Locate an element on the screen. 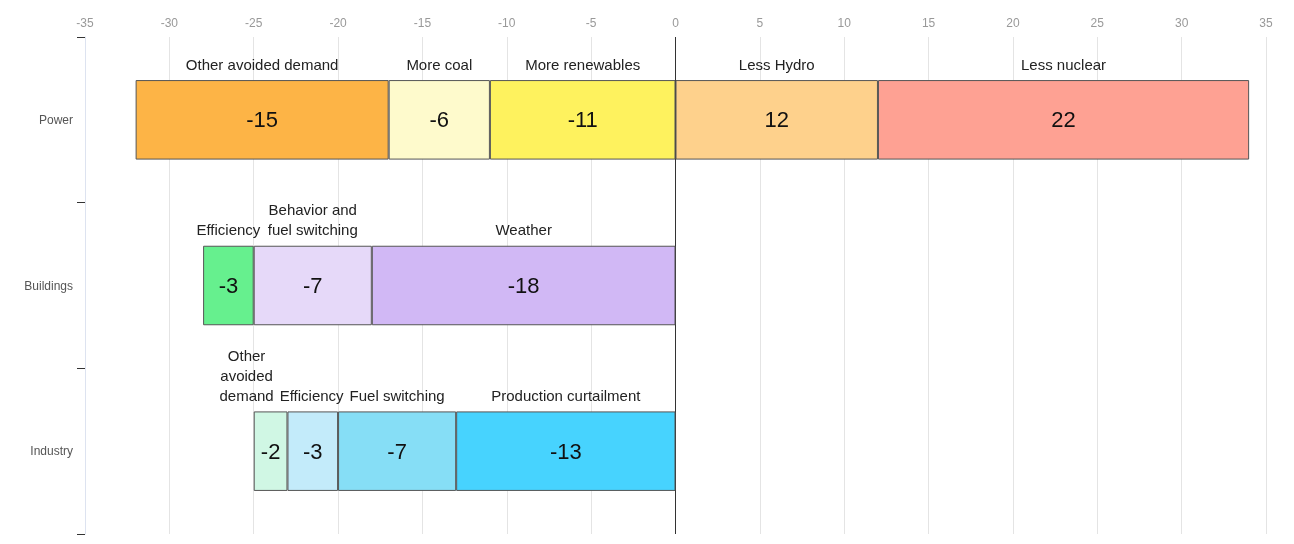  series-label: Production curtailment is located at coordinates (566, 395).